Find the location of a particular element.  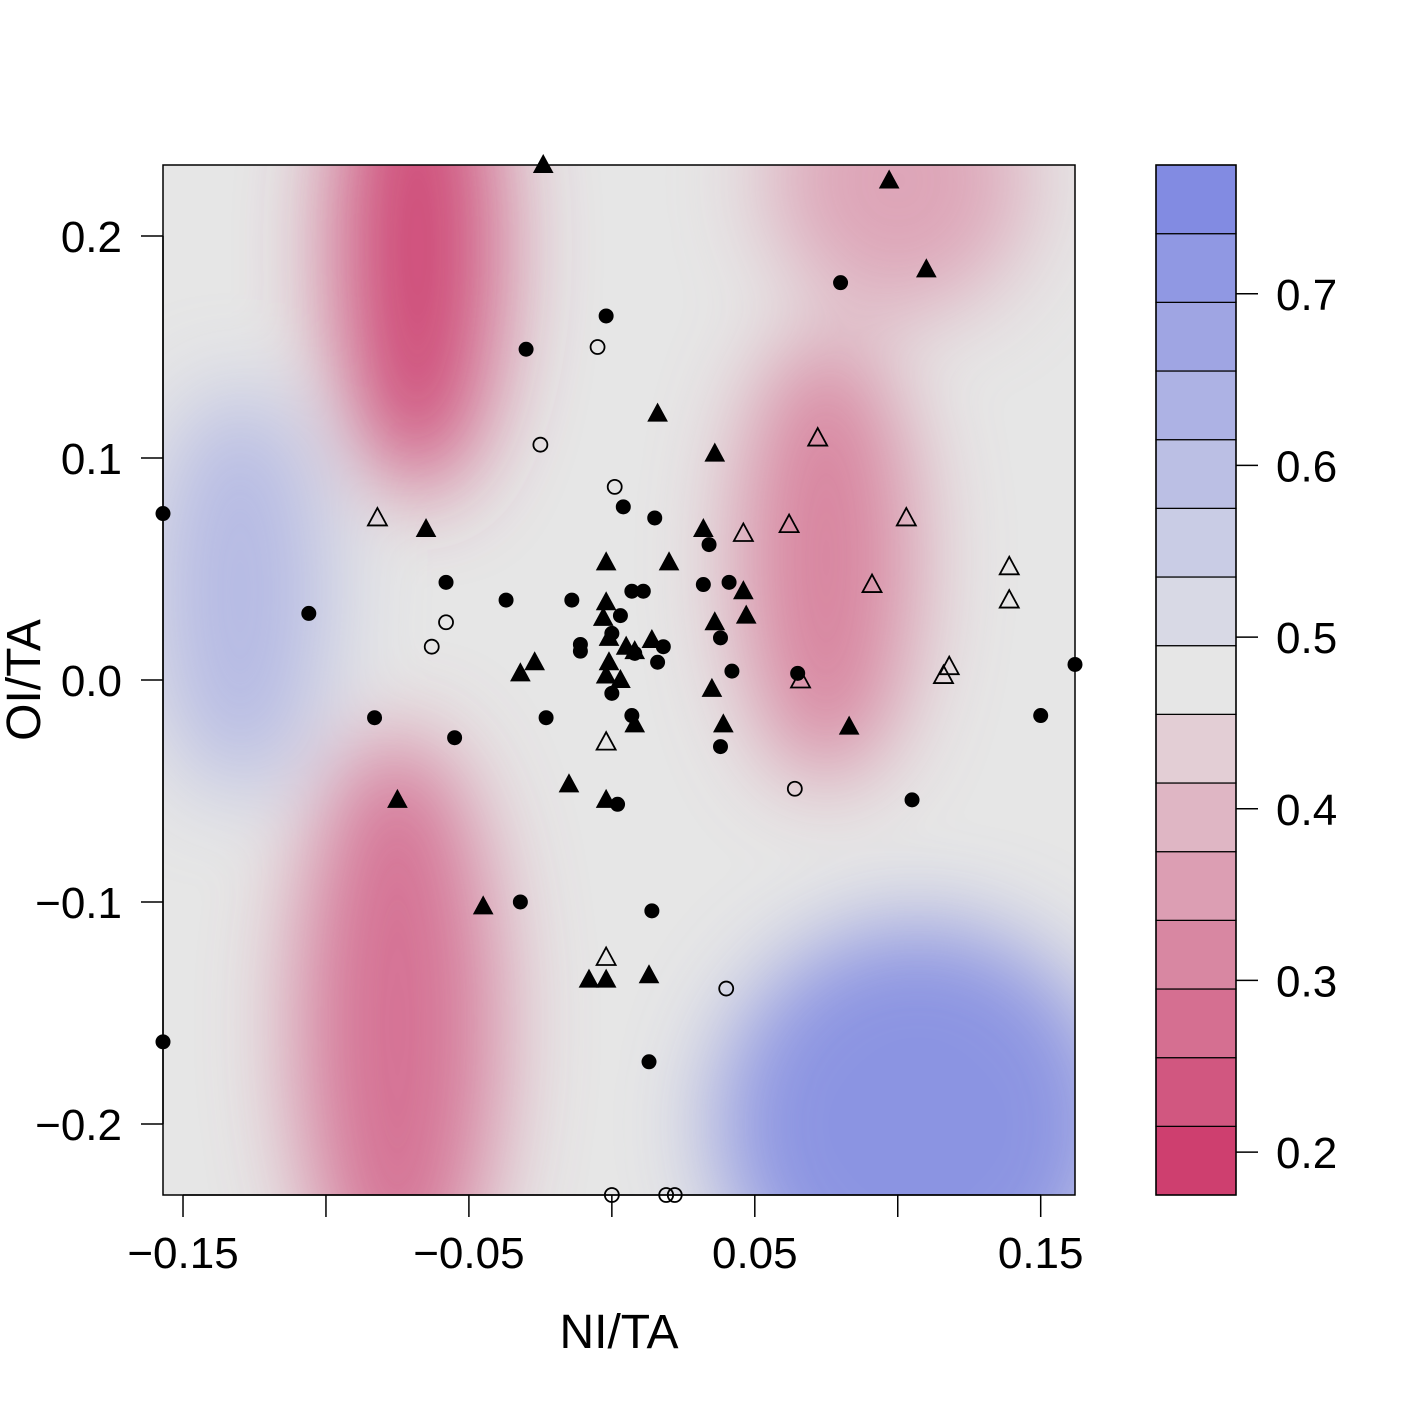

colorbar-frame is located at coordinates (1196, 680).